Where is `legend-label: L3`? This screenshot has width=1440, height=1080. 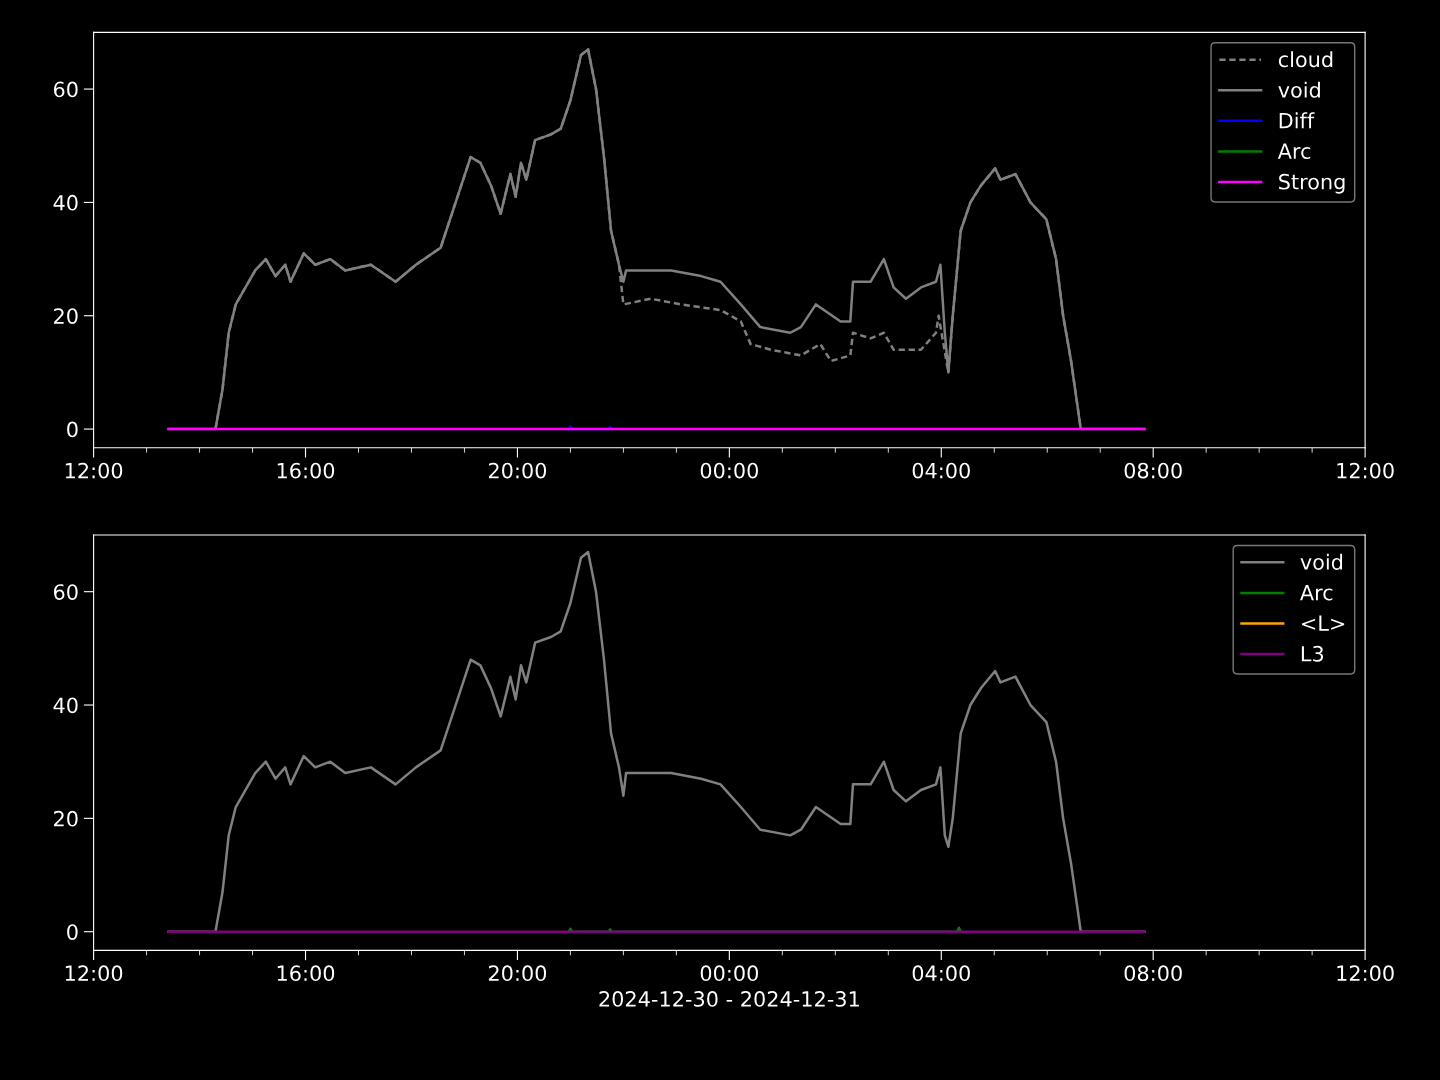
legend-label: L3 is located at coordinates (1312, 653).